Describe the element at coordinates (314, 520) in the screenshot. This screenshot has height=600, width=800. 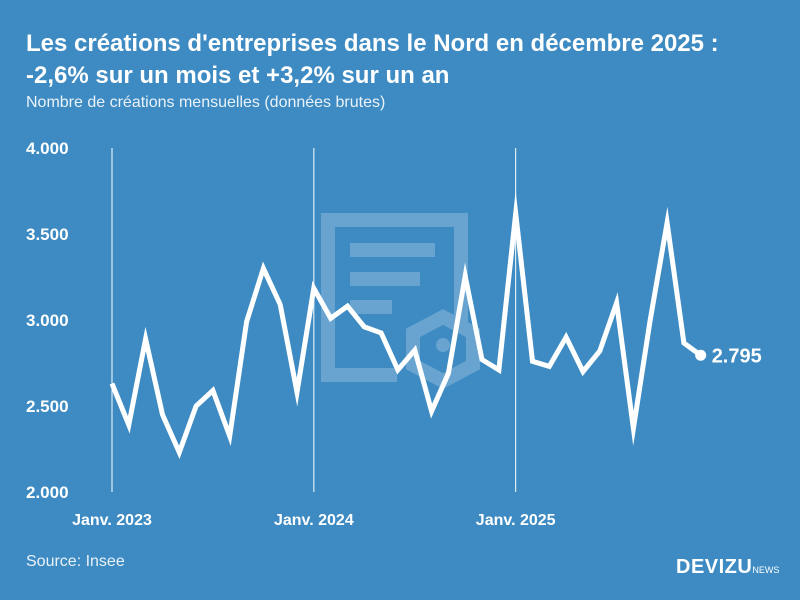
I see `x-tick-label: Janv. 2024` at that location.